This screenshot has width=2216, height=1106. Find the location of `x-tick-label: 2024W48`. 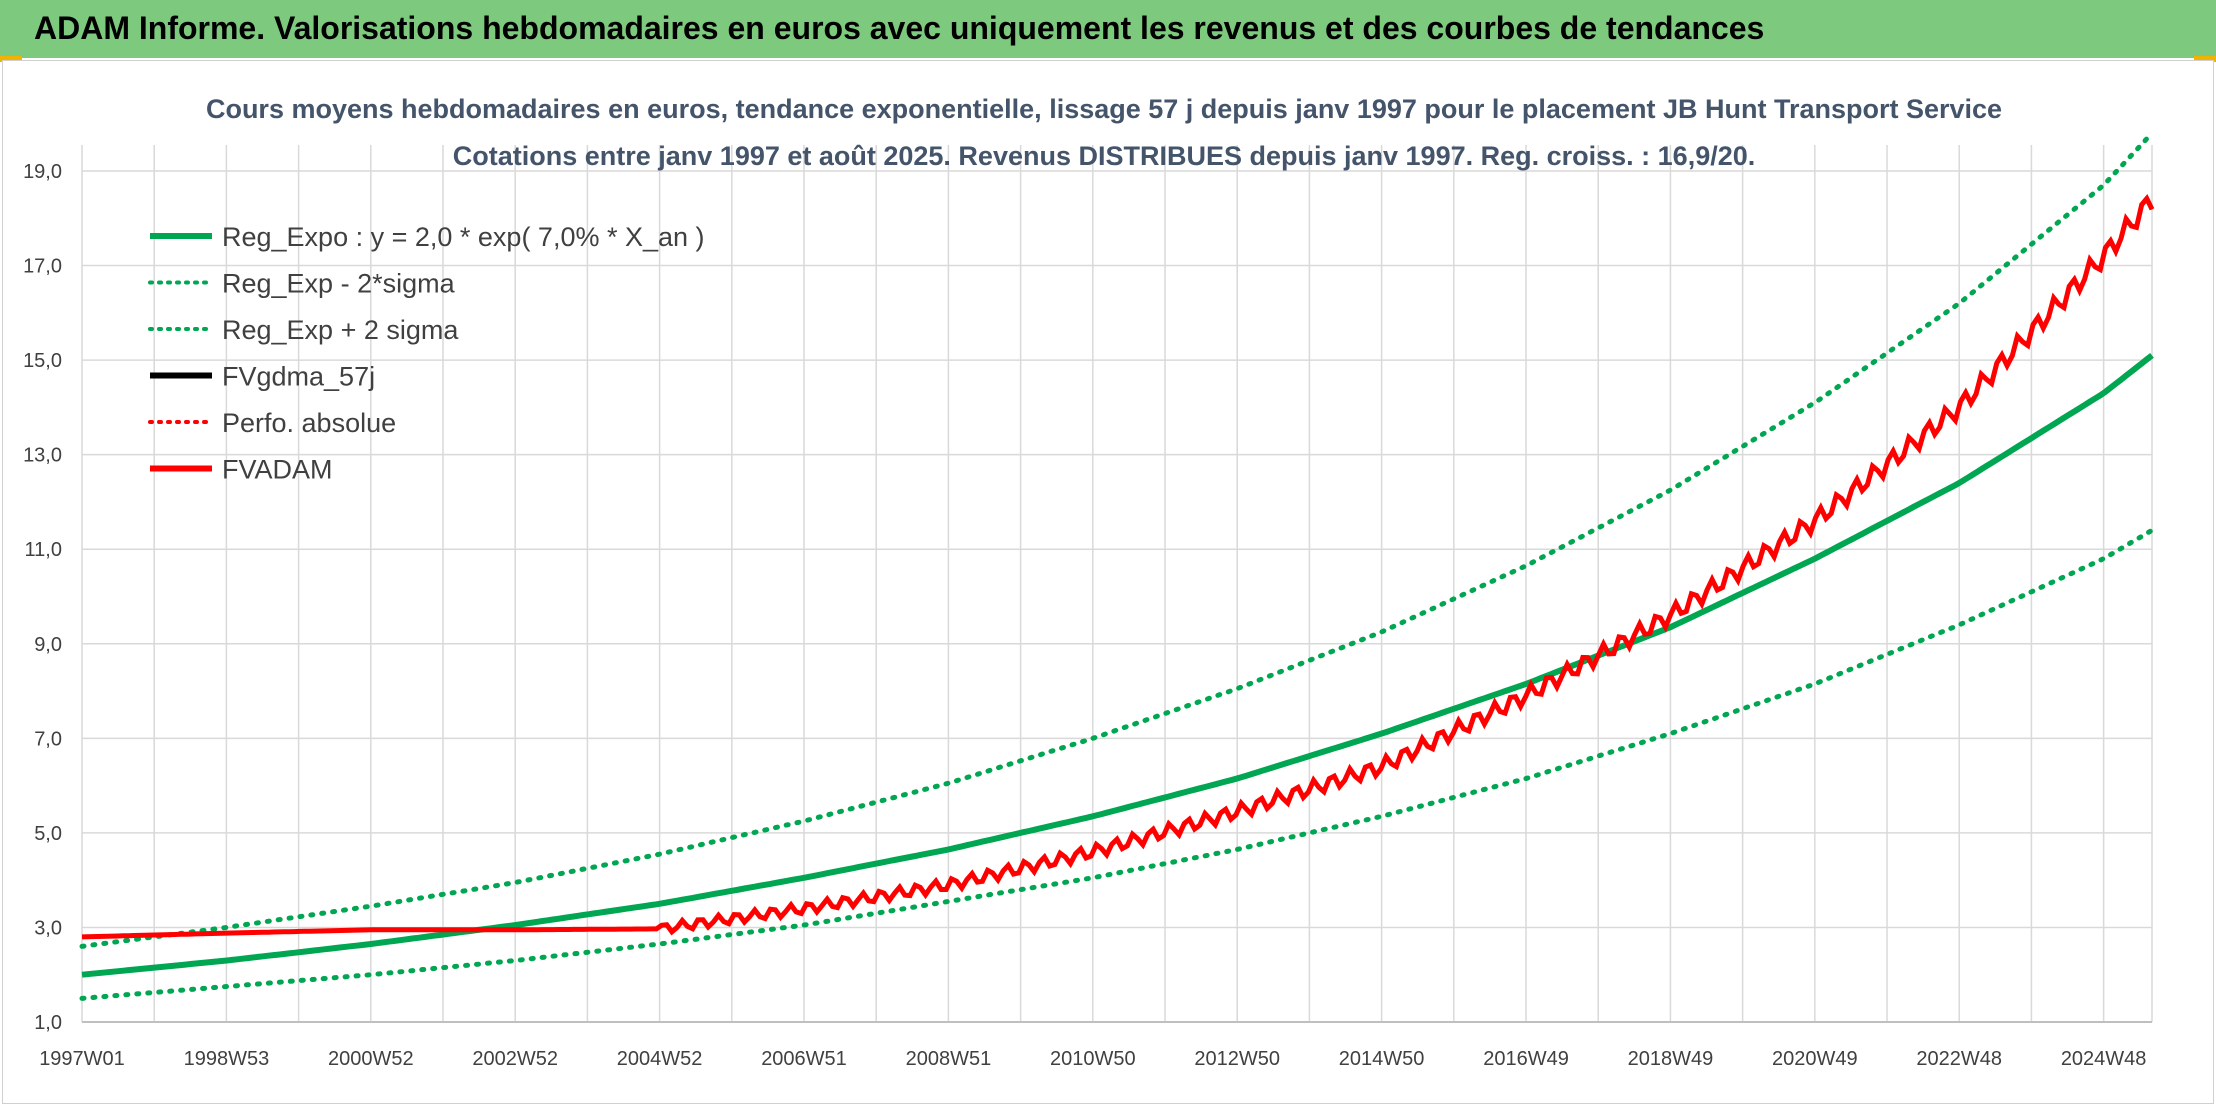

x-tick-label: 2024W48 is located at coordinates (2104, 1059).